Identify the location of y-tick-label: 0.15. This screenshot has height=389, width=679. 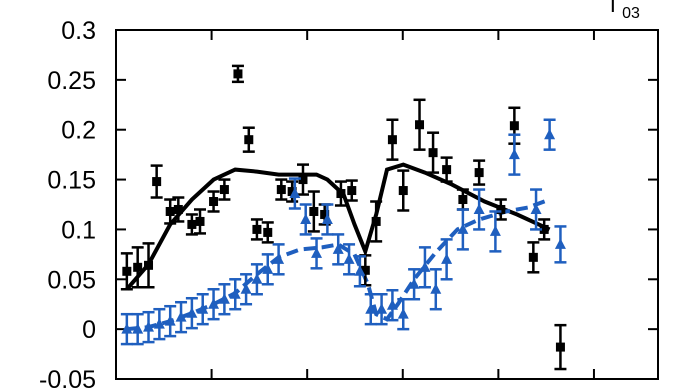
(71, 181).